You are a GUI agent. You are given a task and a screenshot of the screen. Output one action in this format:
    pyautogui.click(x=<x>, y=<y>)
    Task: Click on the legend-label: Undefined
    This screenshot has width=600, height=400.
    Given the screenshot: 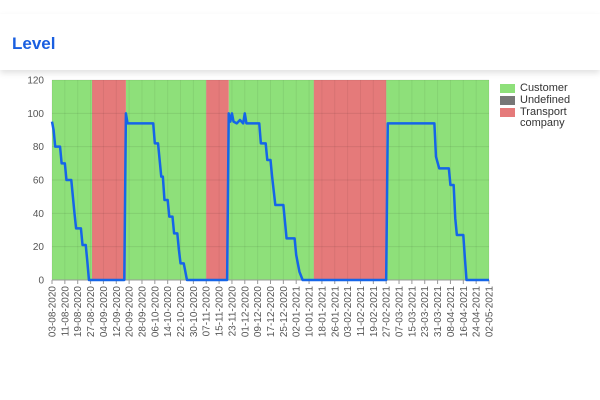 What is the action you would take?
    pyautogui.click(x=545, y=100)
    